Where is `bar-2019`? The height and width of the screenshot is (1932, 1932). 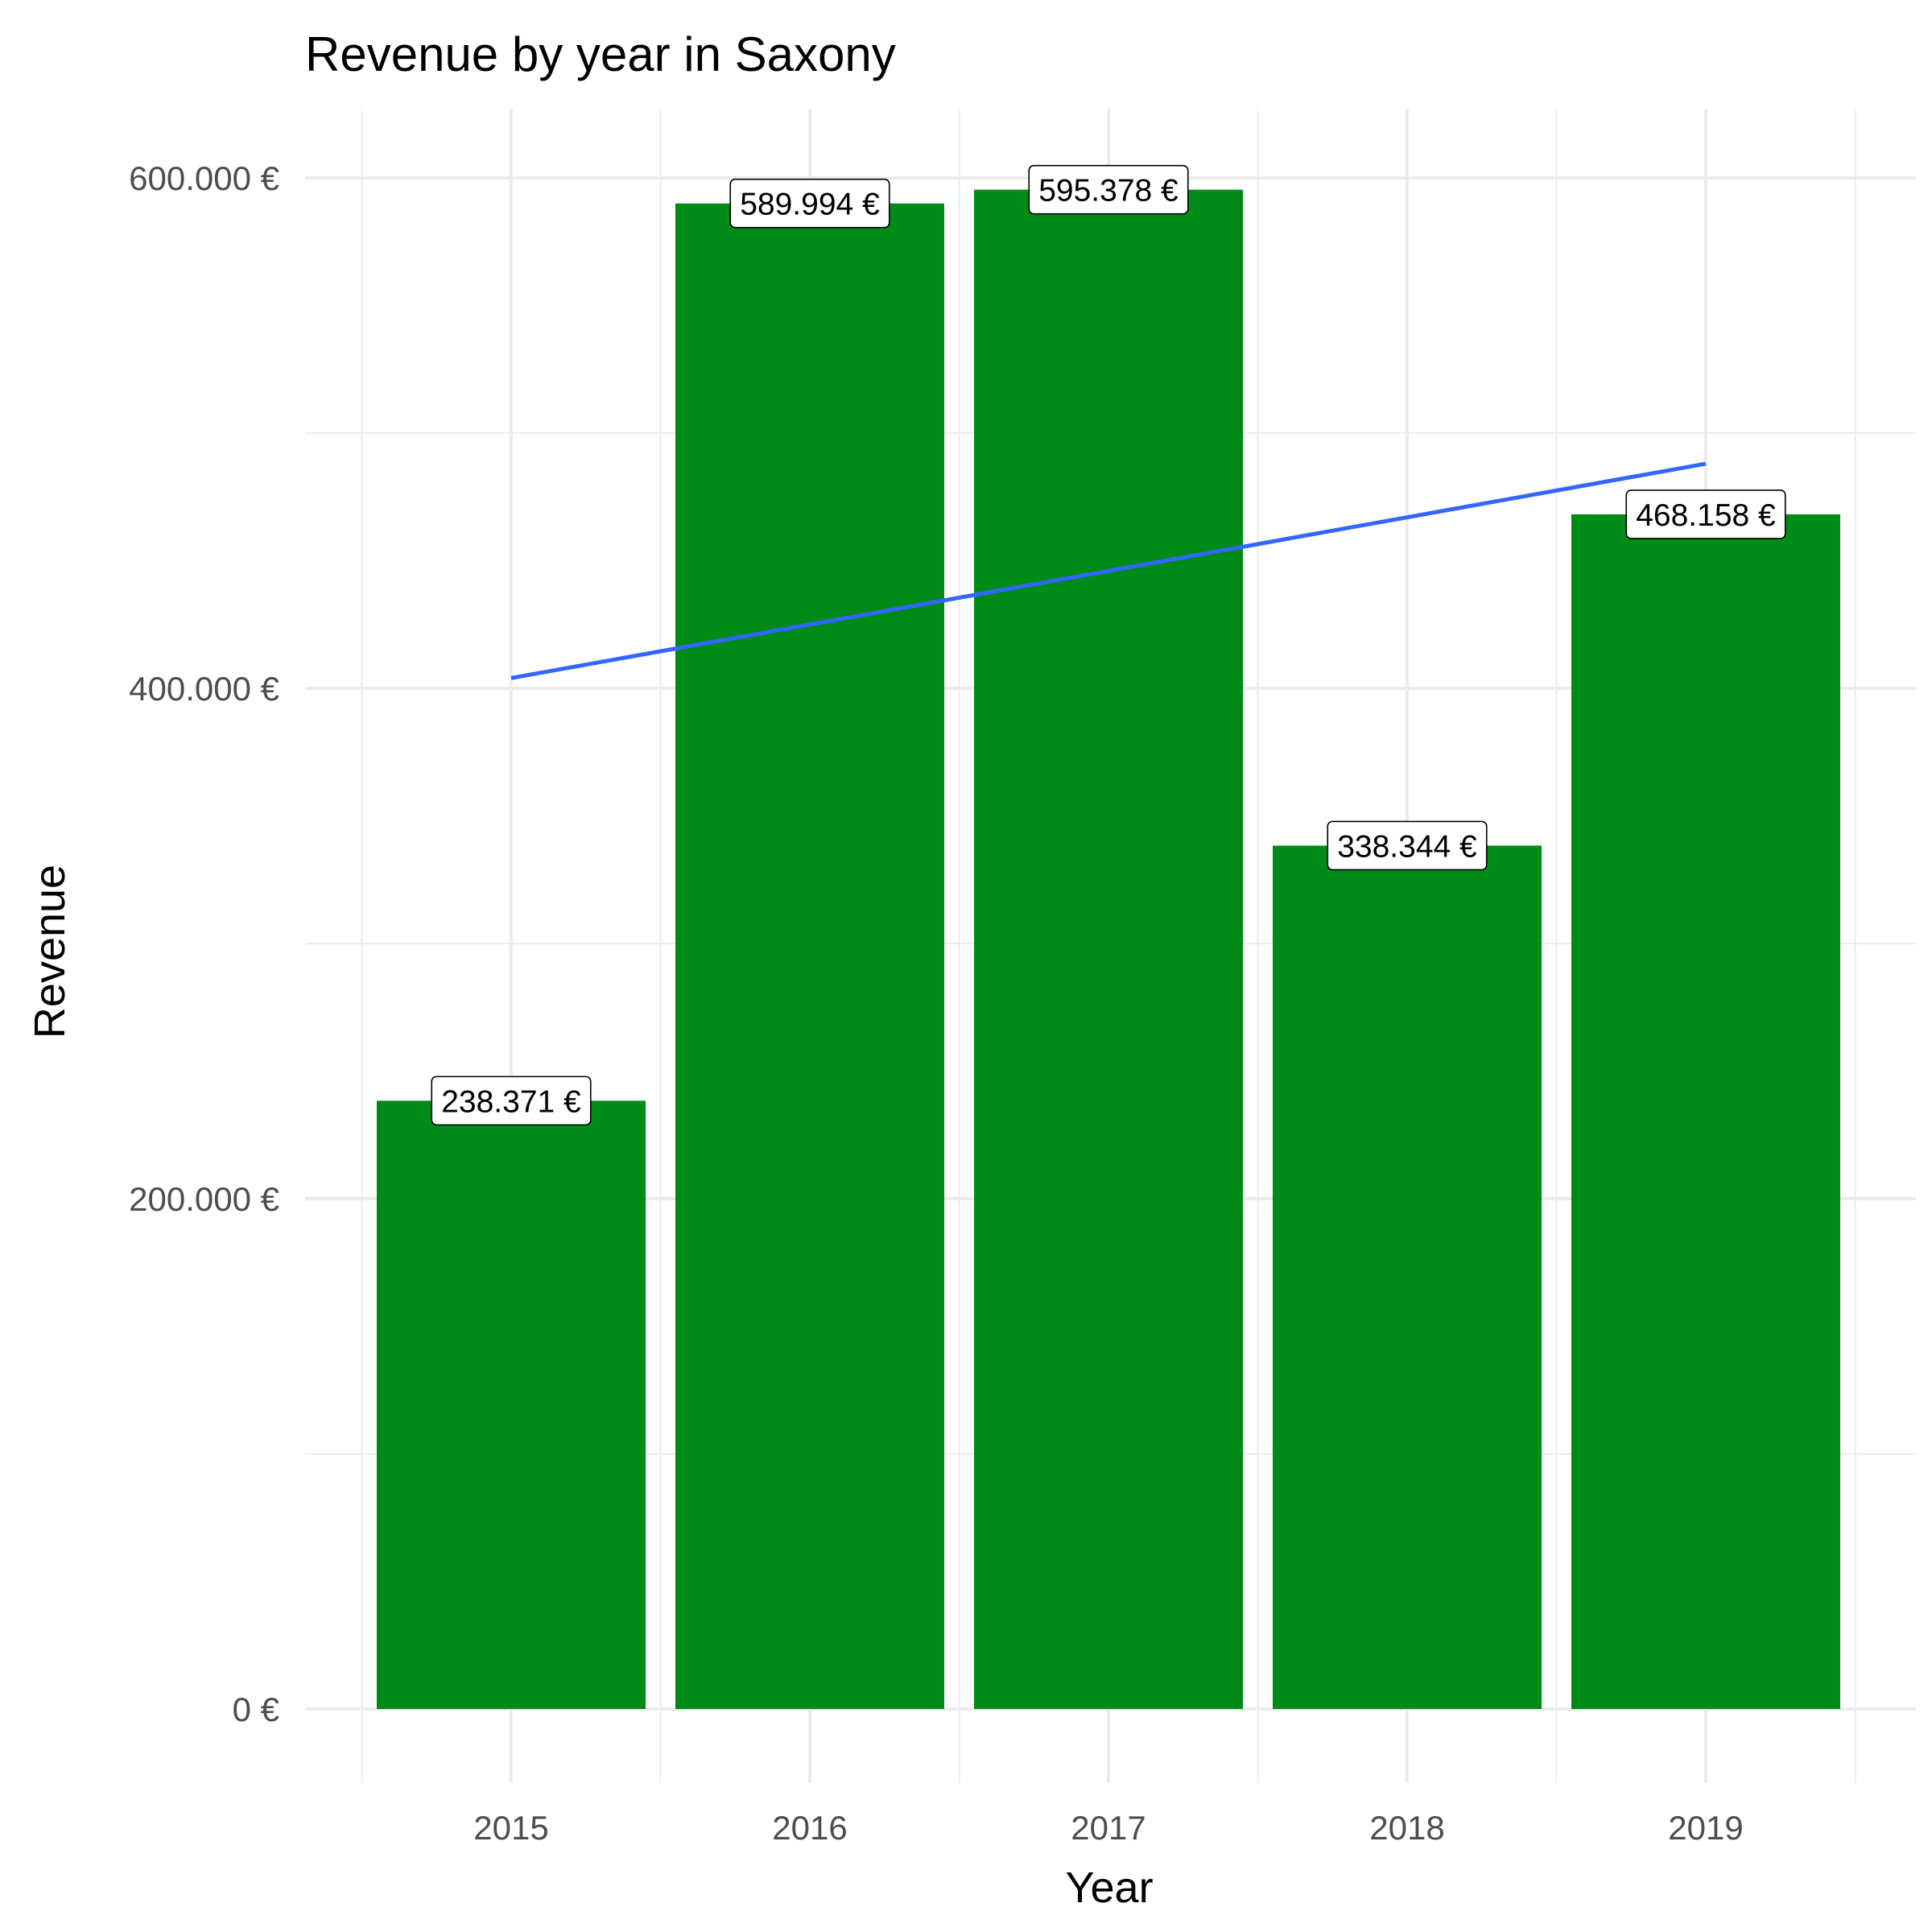 bar-2019 is located at coordinates (1705, 1111).